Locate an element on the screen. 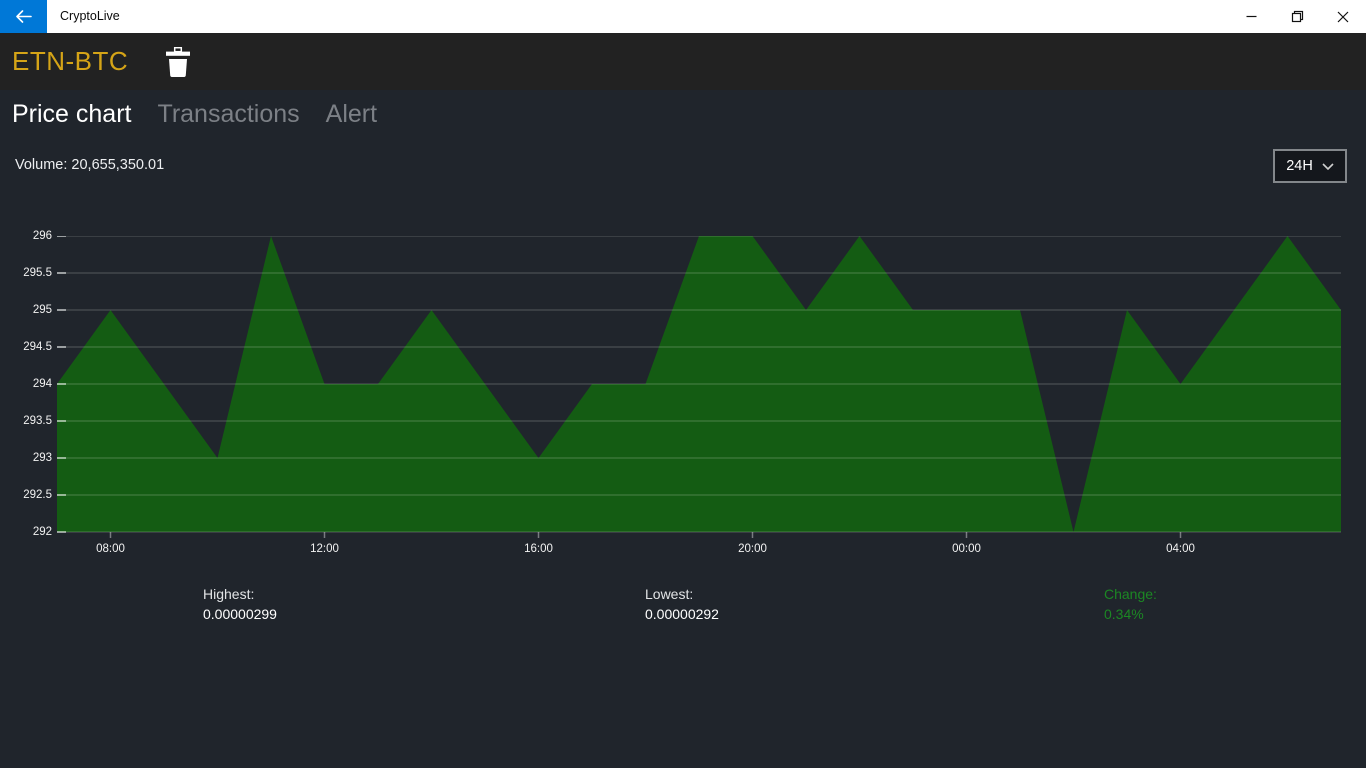  x-axis-label: 00:00 is located at coordinates (966, 549).